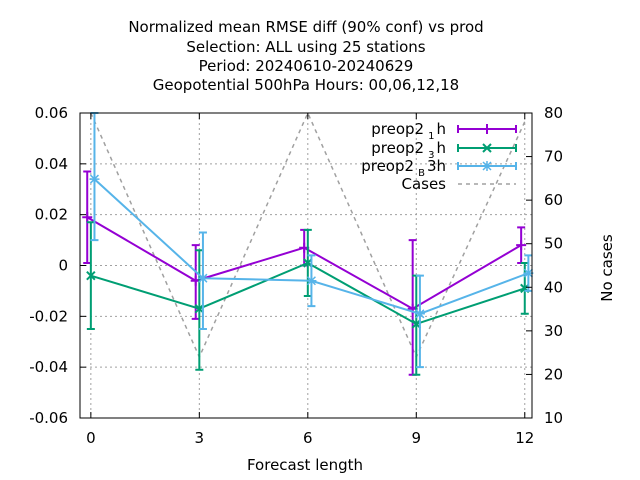  I want to click on legend-label-sub: B, so click(421, 173).